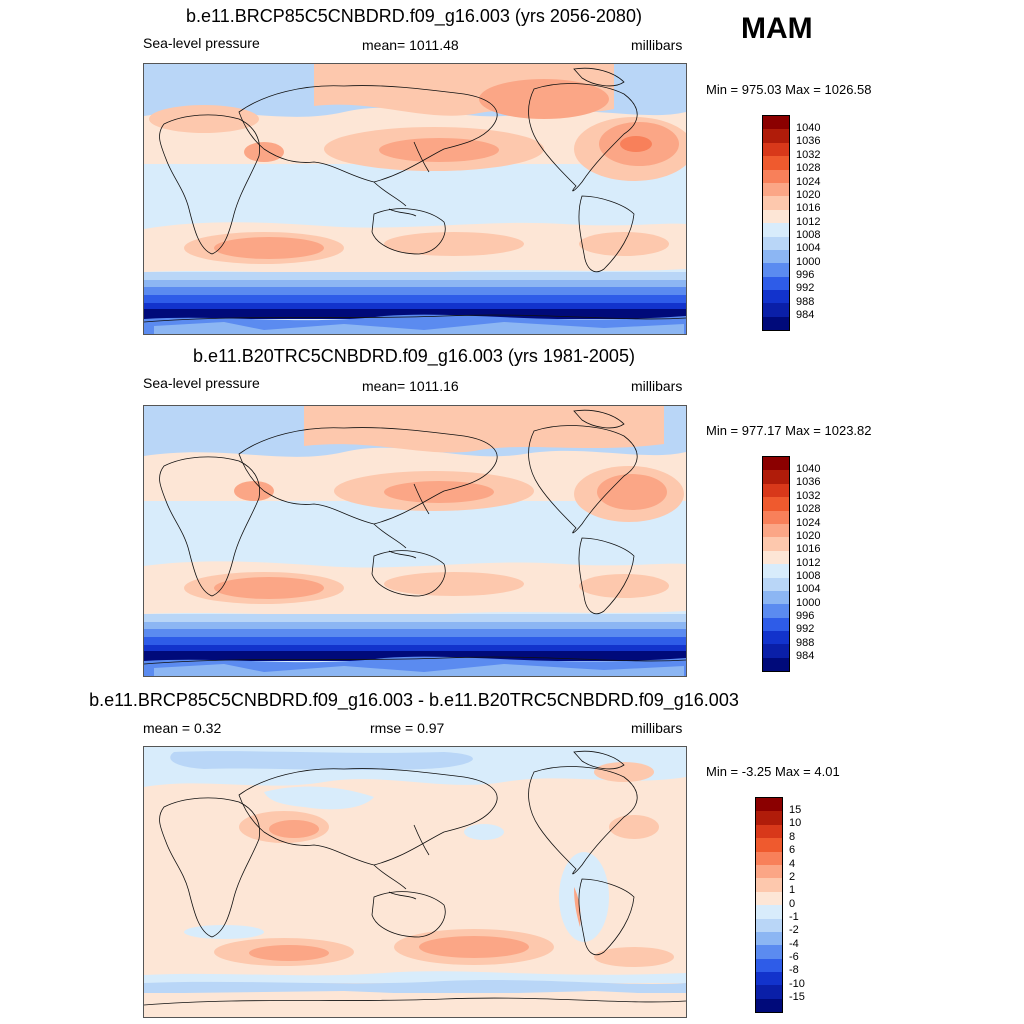 The image size is (1024, 1024). Describe the element at coordinates (808, 248) in the screenshot. I see `panel-1-colorbar-label: 1004` at that location.